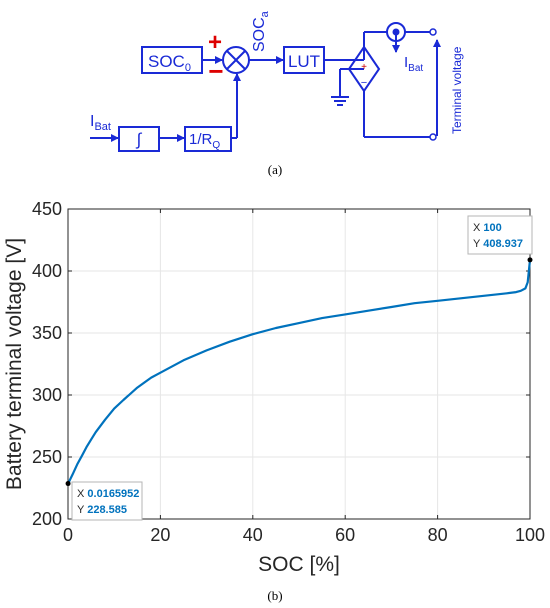  Describe the element at coordinates (169, 63) in the screenshot. I see `soc0-label: SOC0` at that location.